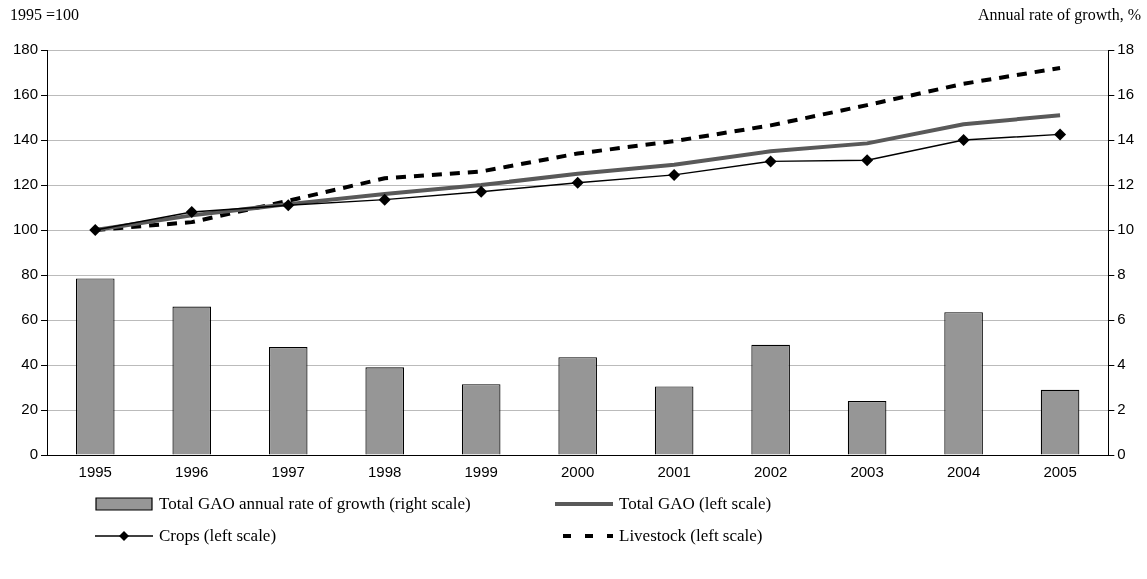 The height and width of the screenshot is (579, 1147). What do you see at coordinates (34, 454) in the screenshot?
I see `y-tick-label: 0` at bounding box center [34, 454].